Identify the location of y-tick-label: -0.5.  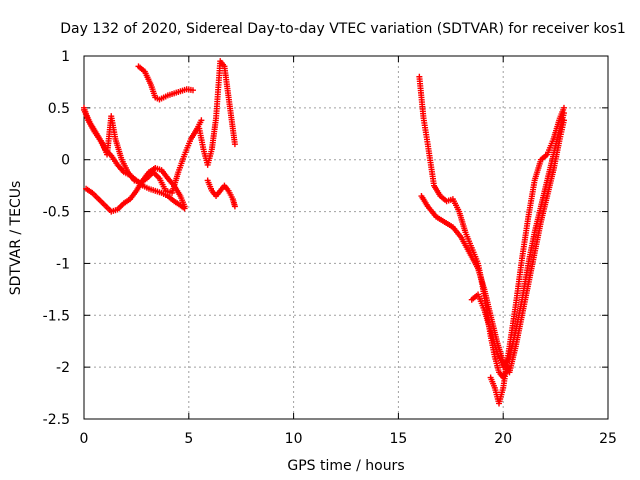
(56, 213).